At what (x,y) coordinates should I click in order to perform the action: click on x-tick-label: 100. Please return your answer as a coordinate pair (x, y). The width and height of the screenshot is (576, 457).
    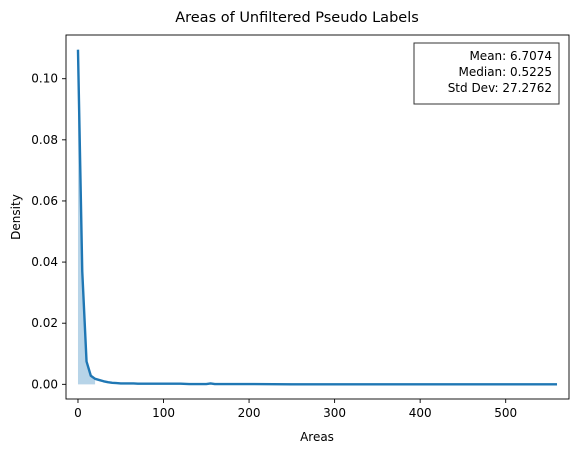
    Looking at the image, I should click on (163, 413).